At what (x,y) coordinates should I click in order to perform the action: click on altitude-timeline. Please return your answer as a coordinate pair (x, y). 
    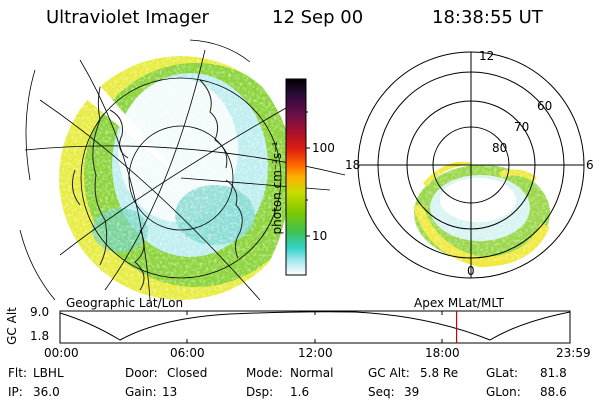
    Looking at the image, I should click on (315, 327).